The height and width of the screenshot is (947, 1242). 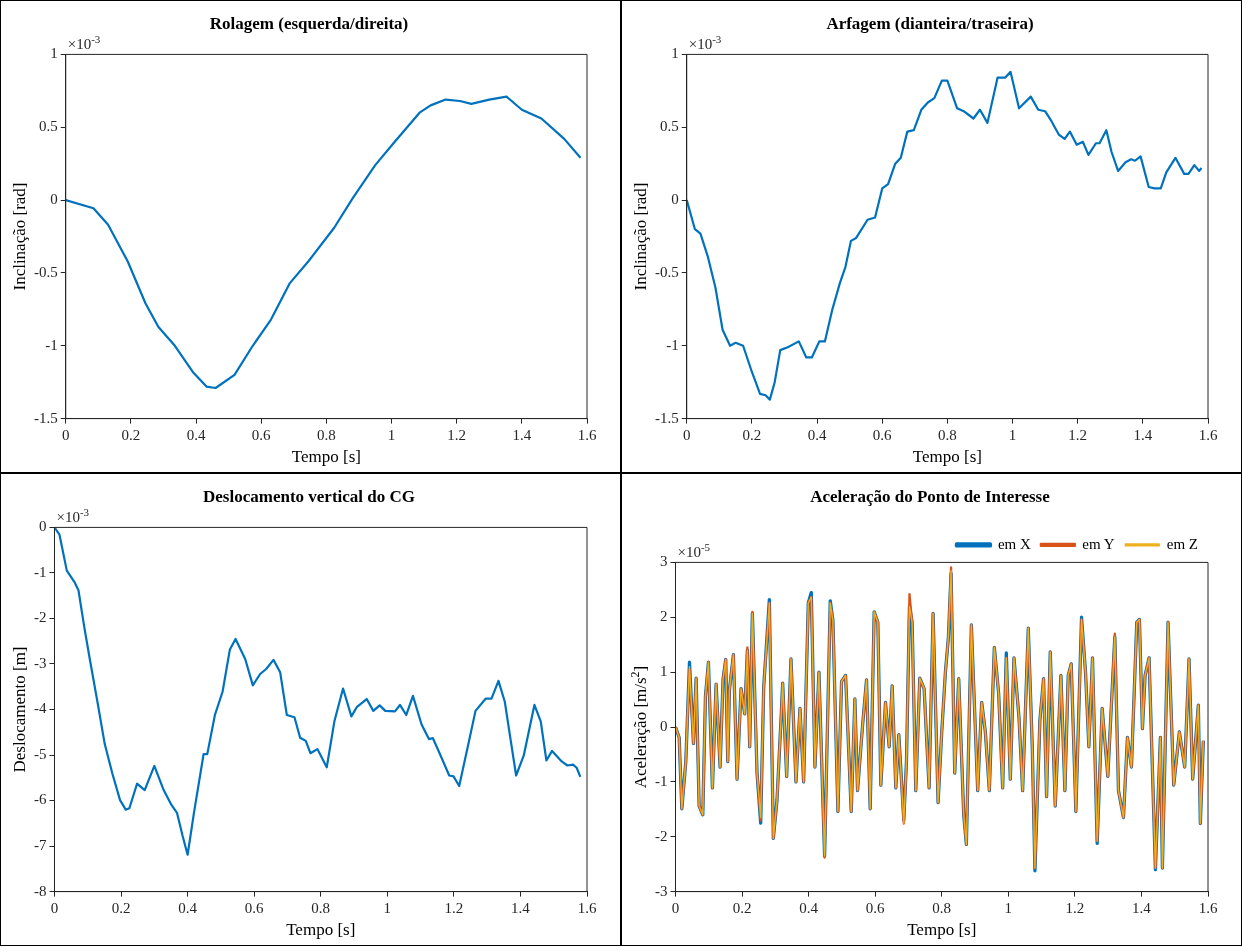 What do you see at coordinates (638, 726) in the screenshot?
I see `y-axis-title: Aceleração [m/s2]` at bounding box center [638, 726].